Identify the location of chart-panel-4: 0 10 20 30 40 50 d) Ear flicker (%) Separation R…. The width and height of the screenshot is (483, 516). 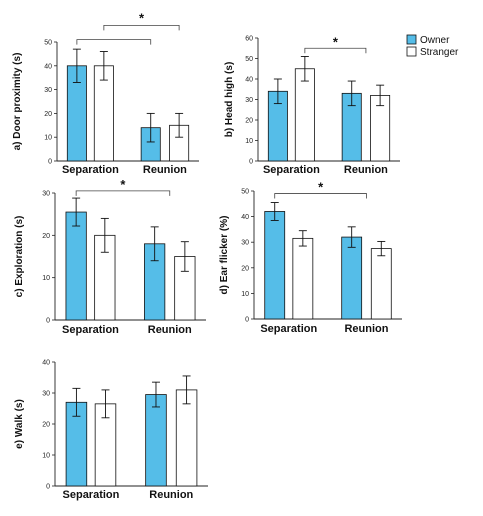
(310, 257).